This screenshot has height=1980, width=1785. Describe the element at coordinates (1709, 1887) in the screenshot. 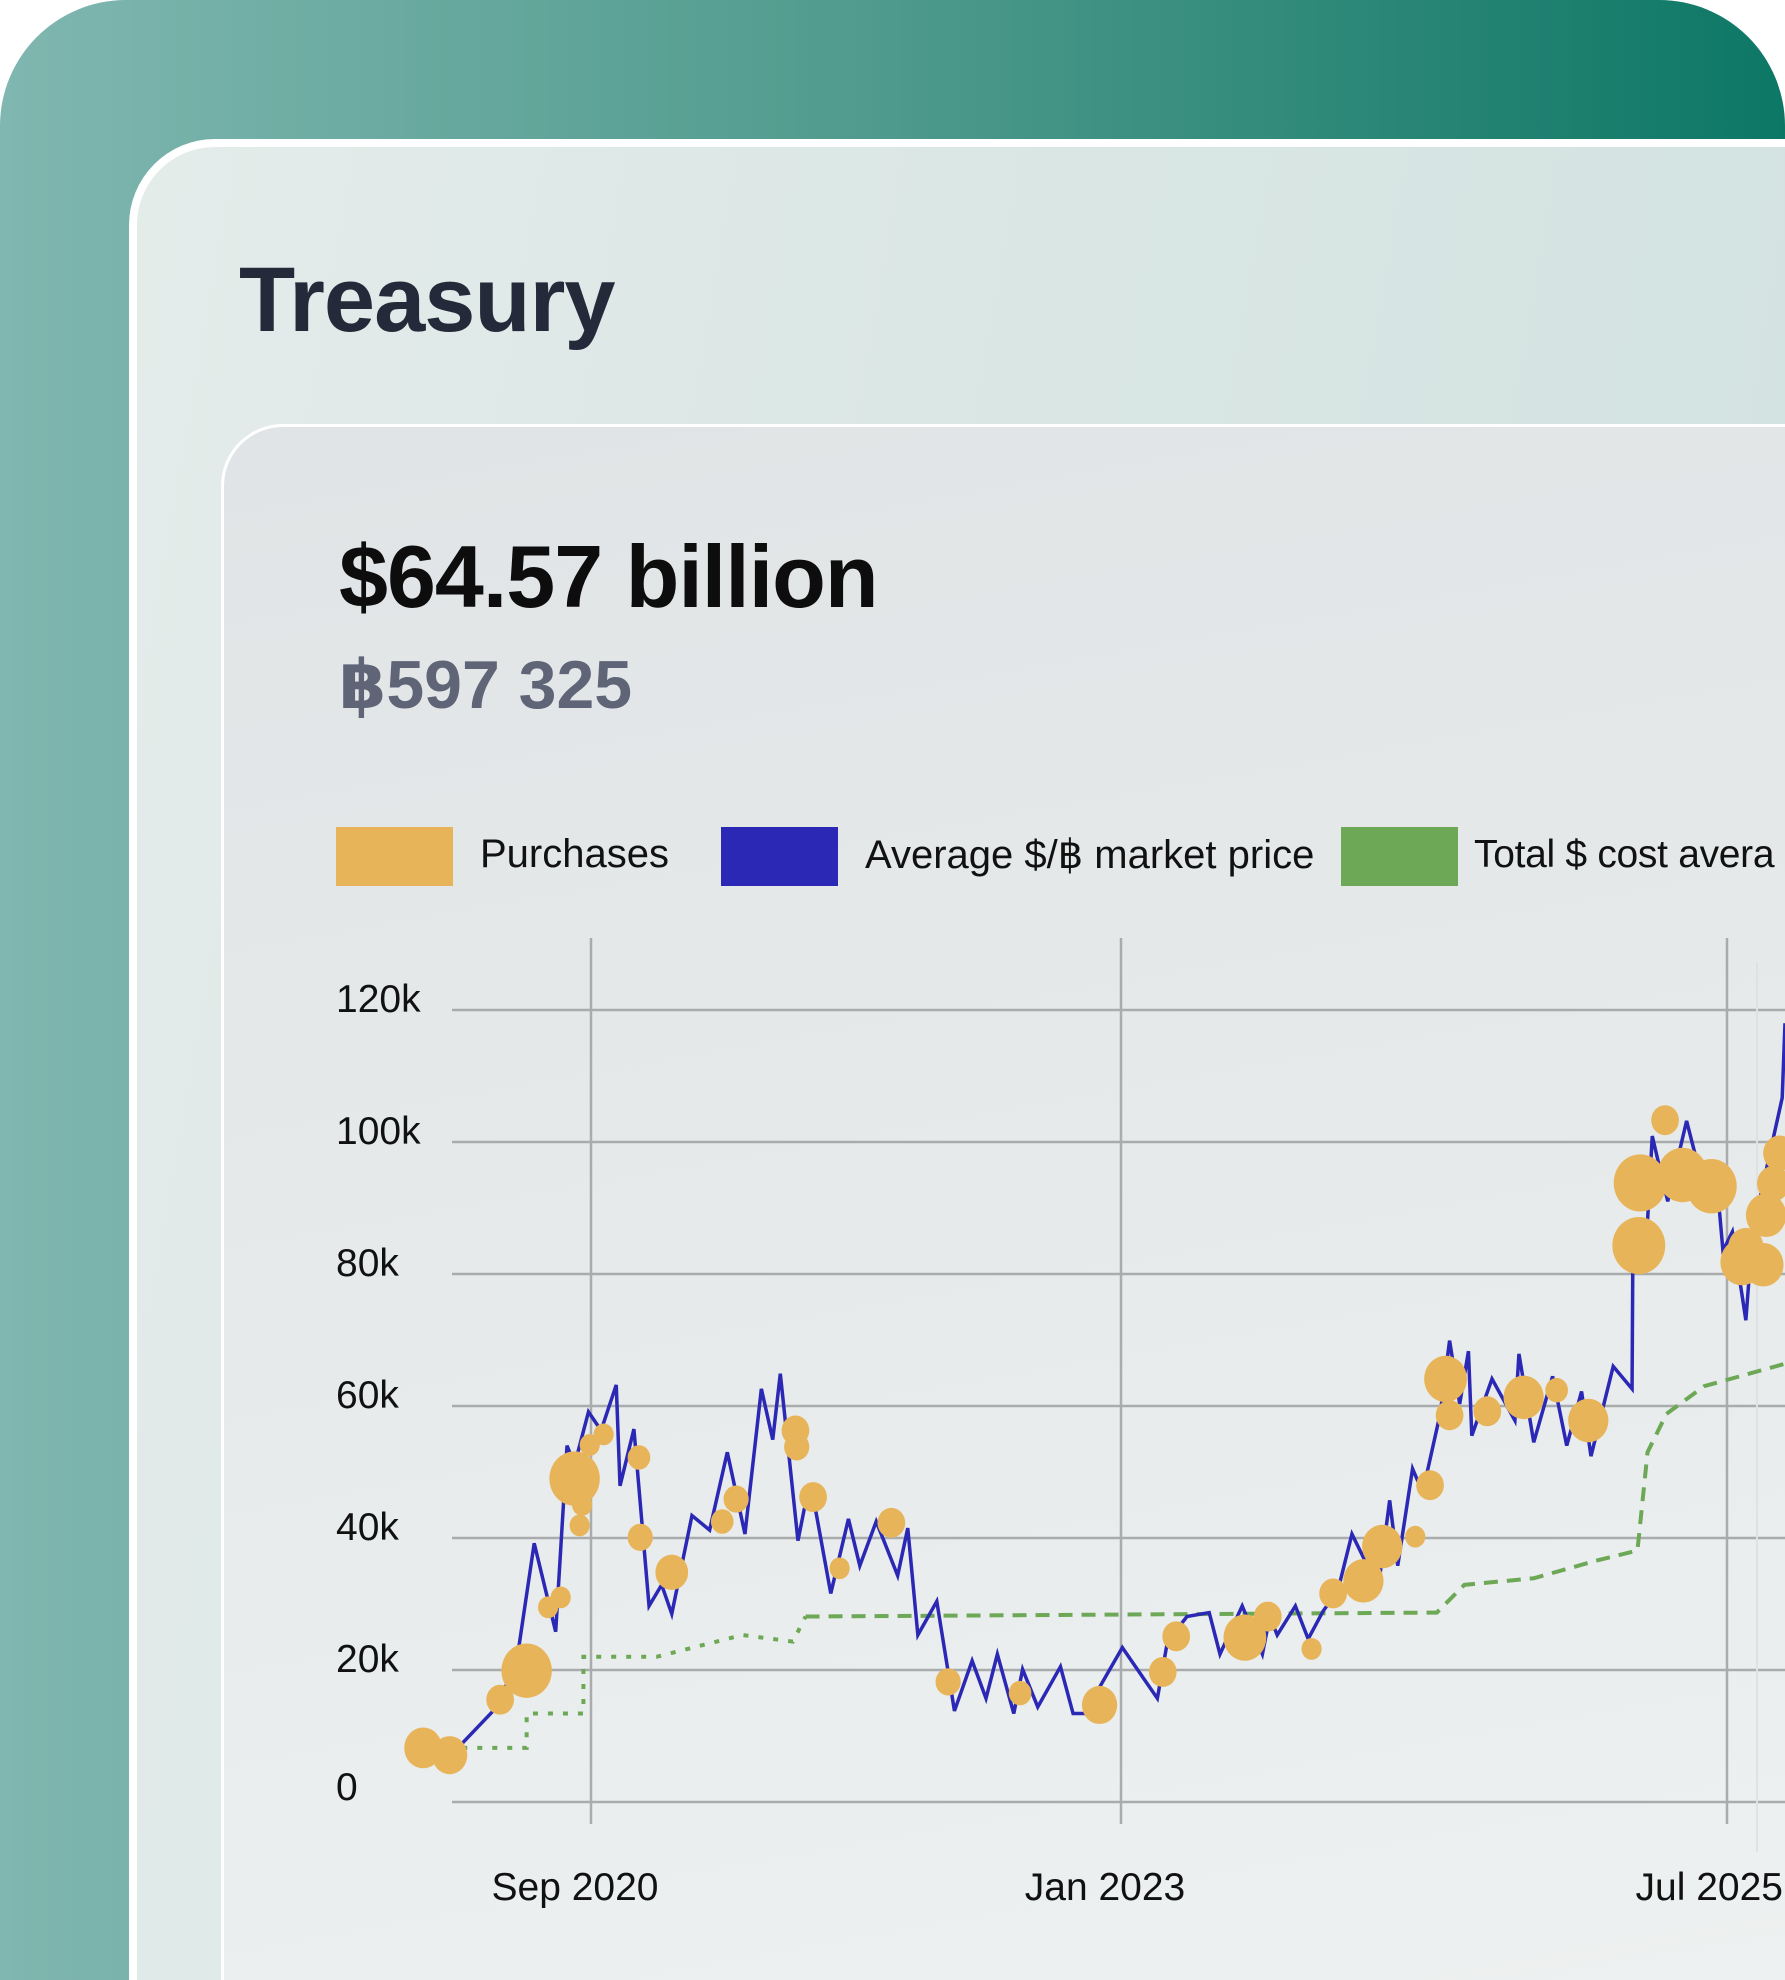

I see `x-tick-label: Jul 2025` at that location.